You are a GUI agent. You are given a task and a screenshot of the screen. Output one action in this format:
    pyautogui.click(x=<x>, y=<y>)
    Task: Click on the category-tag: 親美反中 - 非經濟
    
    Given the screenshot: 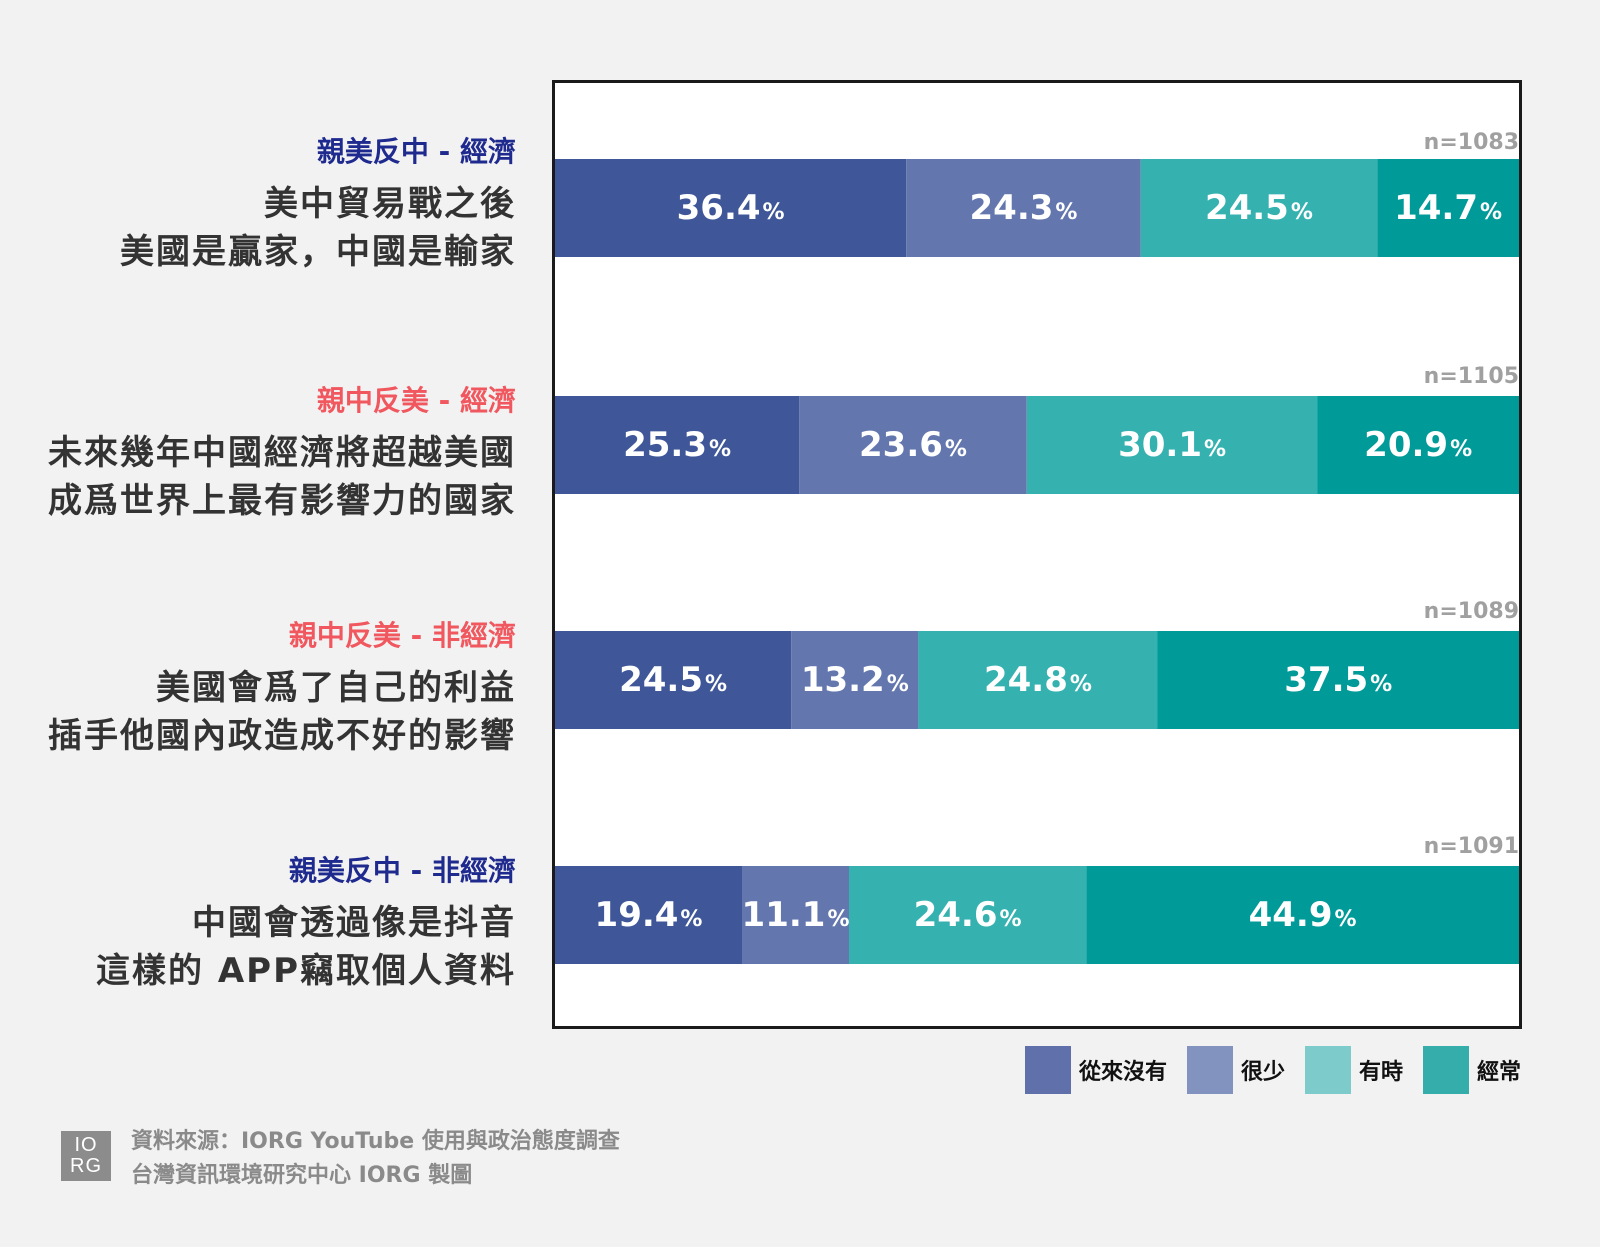 What is the action you would take?
    pyautogui.click(x=402, y=870)
    